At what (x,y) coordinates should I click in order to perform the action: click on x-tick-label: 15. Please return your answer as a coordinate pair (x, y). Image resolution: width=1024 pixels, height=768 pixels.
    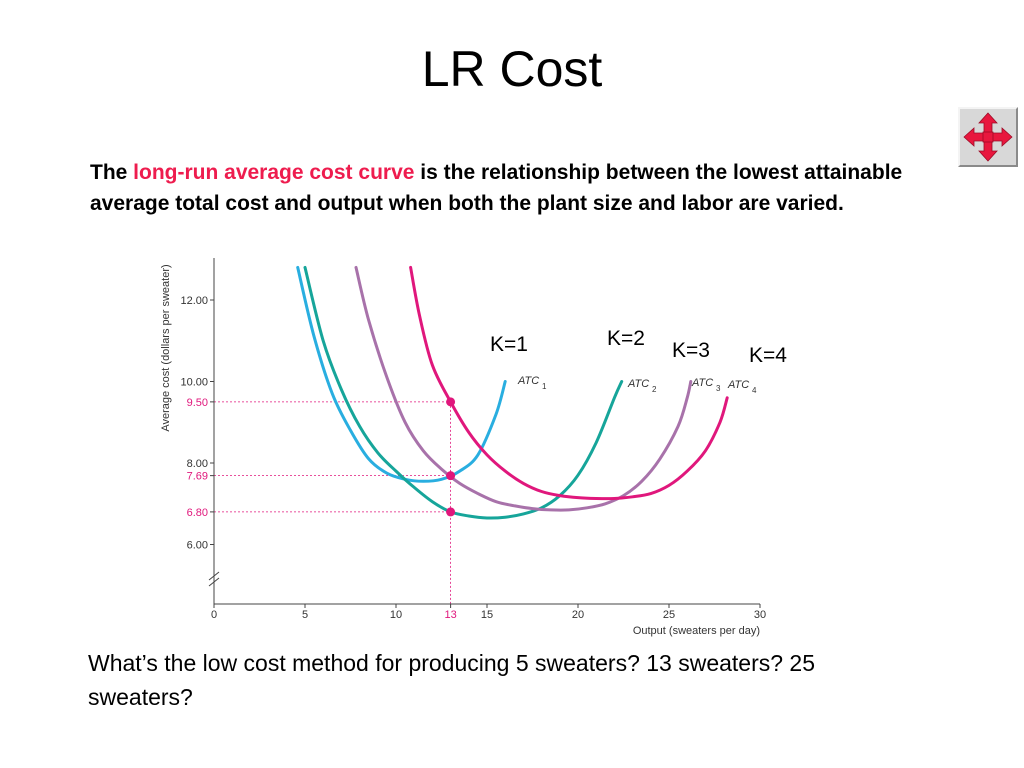
    Looking at the image, I should click on (487, 615).